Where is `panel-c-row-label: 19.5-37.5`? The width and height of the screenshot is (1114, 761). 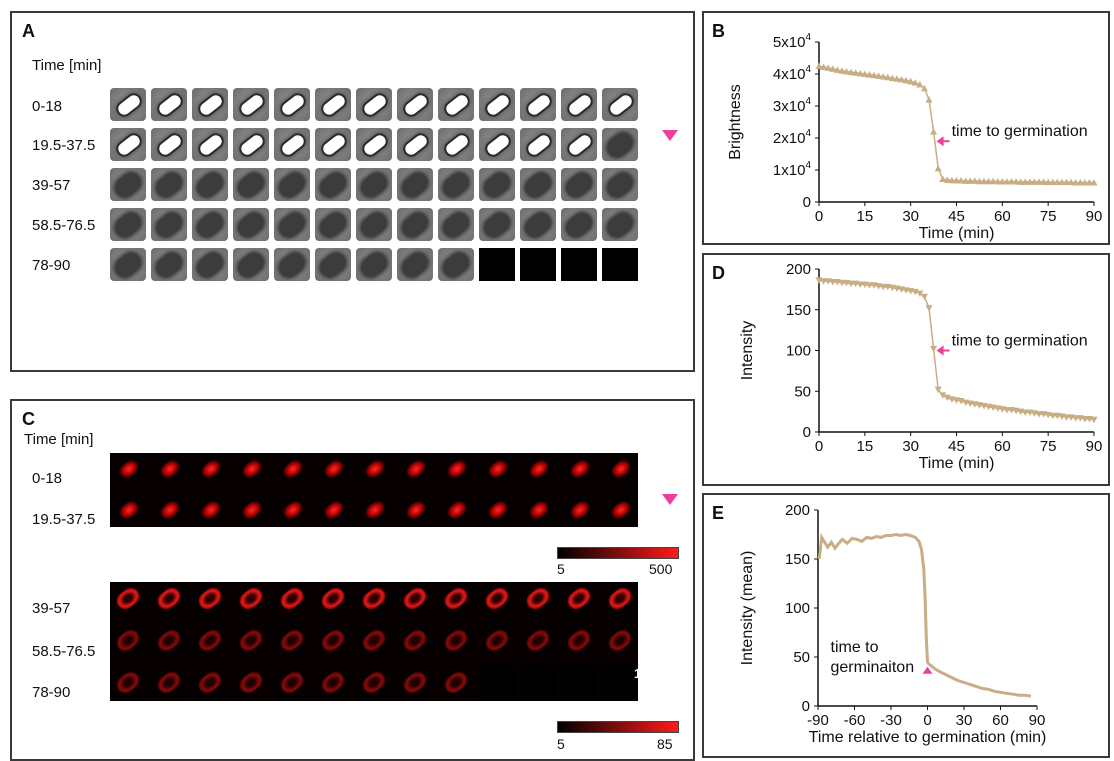 panel-c-row-label: 19.5-37.5 is located at coordinates (64, 519).